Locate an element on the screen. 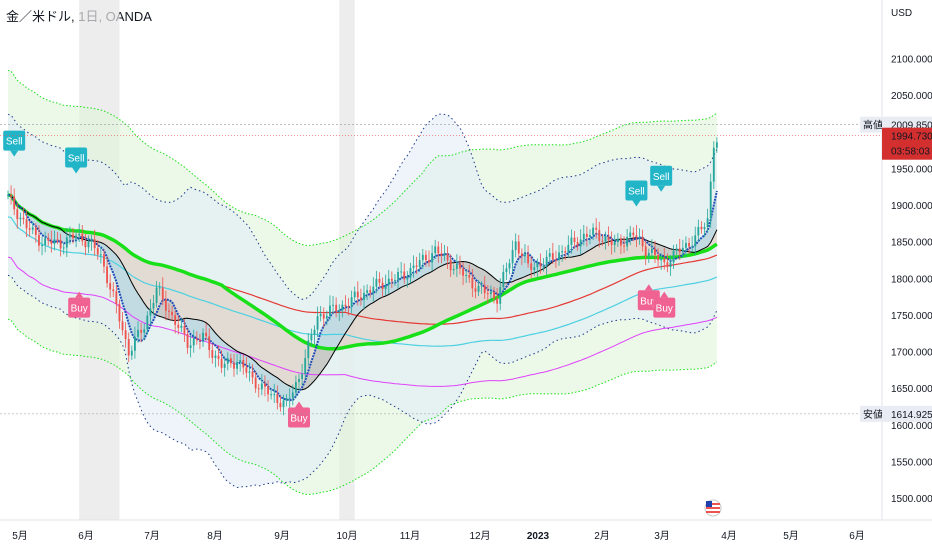 This screenshot has height=550, width=932. signal-pointer is located at coordinates (79, 294).